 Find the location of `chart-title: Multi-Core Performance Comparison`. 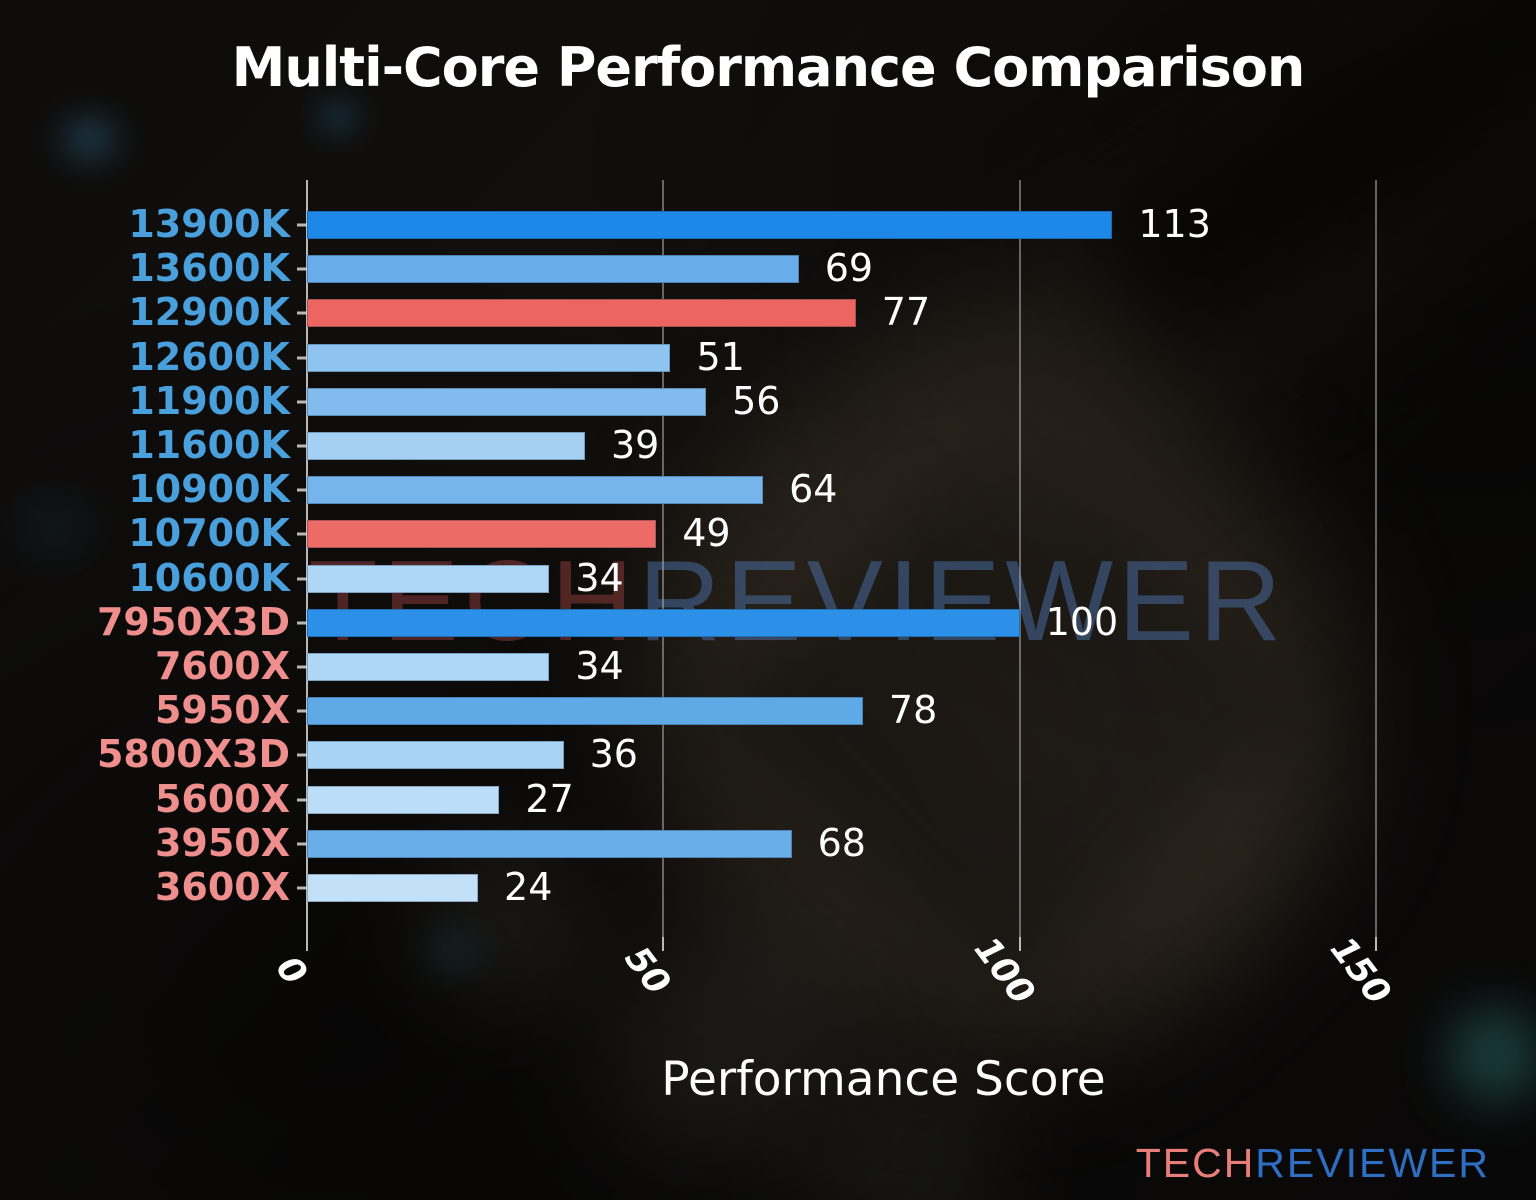

chart-title: Multi-Core Performance Comparison is located at coordinates (768, 67).